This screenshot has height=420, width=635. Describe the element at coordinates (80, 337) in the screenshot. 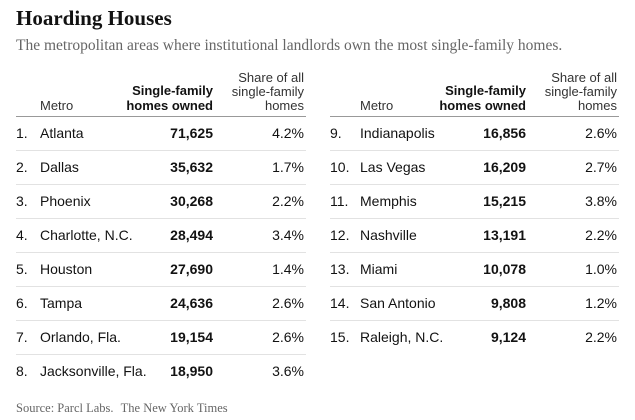

I see `row-metro: Orlando, Fla.` at that location.